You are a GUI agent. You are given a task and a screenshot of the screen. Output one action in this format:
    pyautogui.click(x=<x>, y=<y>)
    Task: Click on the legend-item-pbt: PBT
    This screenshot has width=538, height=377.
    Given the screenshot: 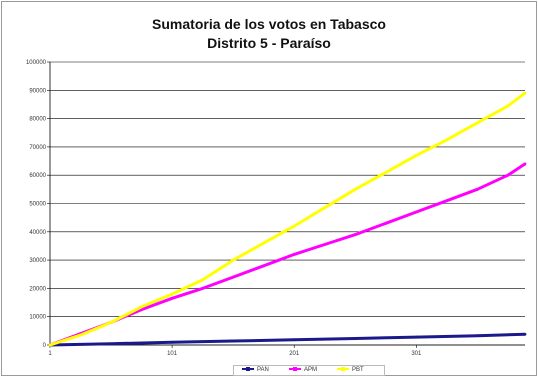 What is the action you would take?
    pyautogui.click(x=350, y=370)
    